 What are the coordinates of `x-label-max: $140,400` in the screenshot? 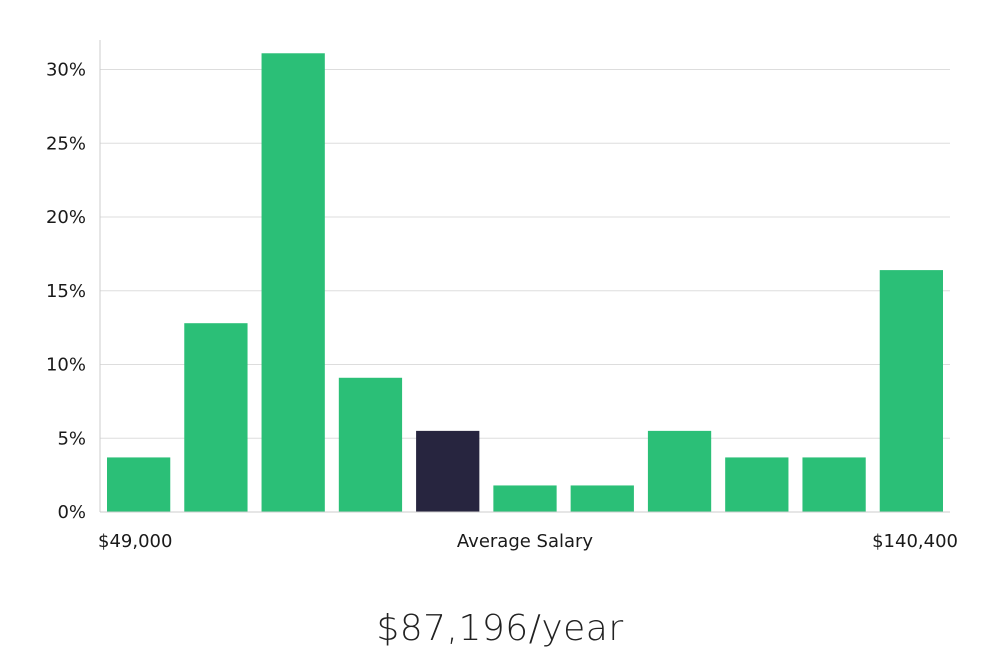 It's located at (915, 541).